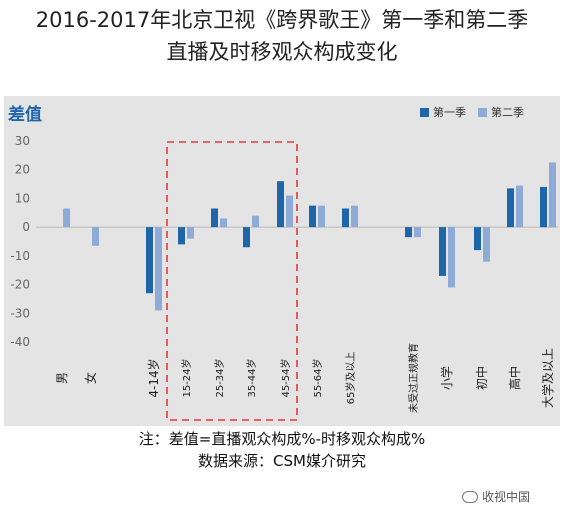  I want to click on x-tick-label: 55-64岁, so click(317, 377).